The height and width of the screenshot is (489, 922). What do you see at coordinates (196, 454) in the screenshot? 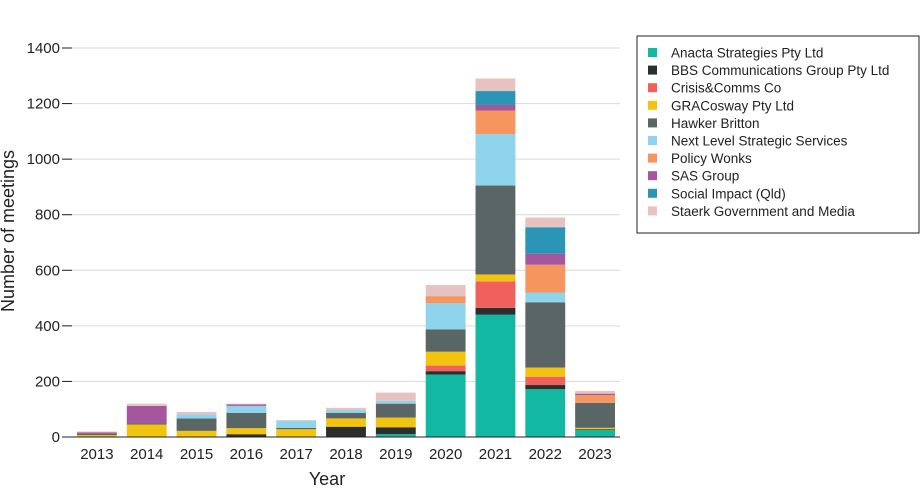
I see `x-tick-label: 2015` at bounding box center [196, 454].